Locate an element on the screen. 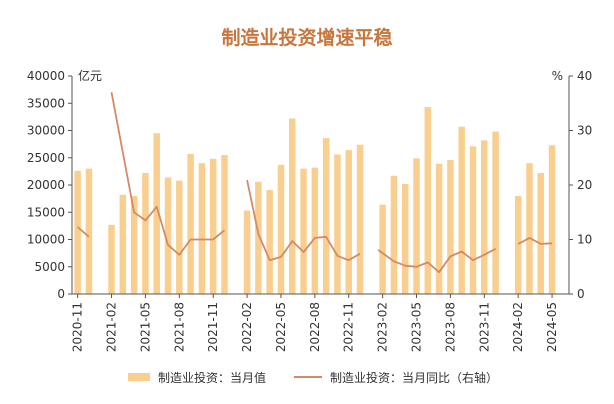 The image size is (614, 404). x-tick-label: 2023-08 is located at coordinates (450, 327).